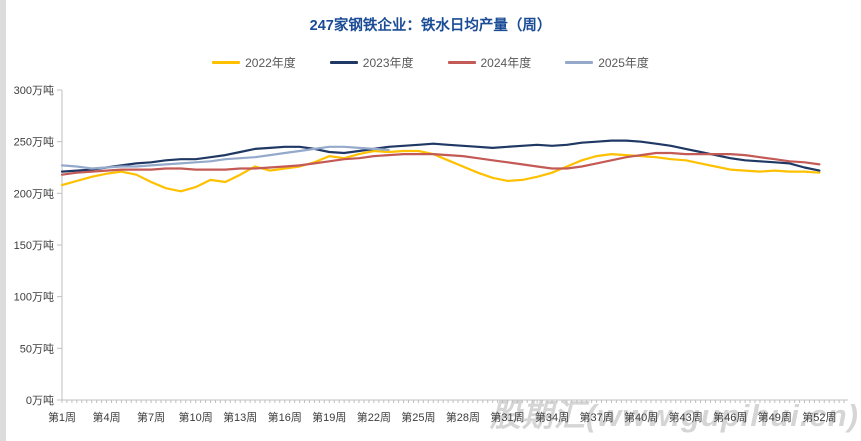 The height and width of the screenshot is (441, 861). Describe the element at coordinates (552, 417) in the screenshot. I see `x-tick-label: 第34周` at that location.